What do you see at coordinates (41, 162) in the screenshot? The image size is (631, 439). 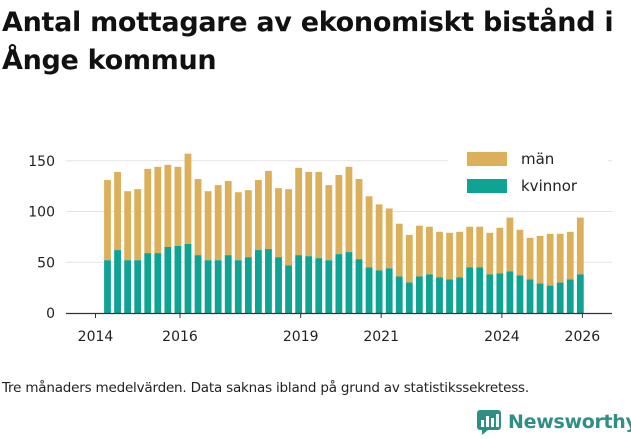 I see `y-tick-label: 150` at bounding box center [41, 162].